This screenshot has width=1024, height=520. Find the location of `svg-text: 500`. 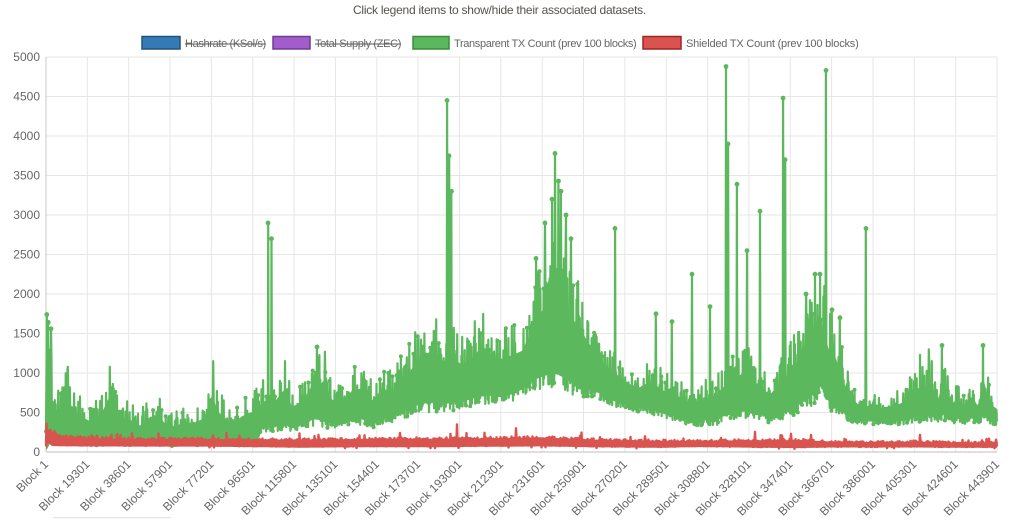

svg-text: 500 is located at coordinates (30, 413).